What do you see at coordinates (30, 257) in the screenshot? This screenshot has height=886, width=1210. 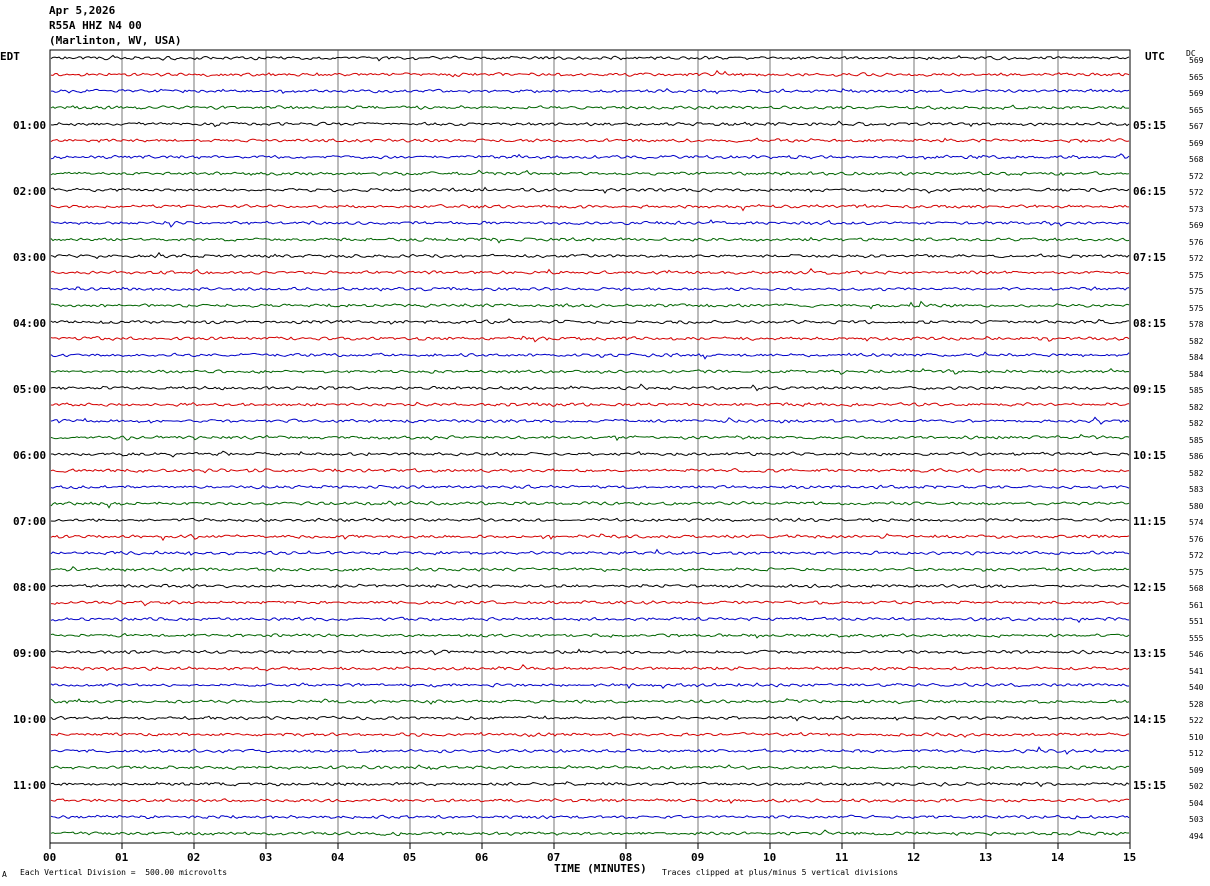 I see `left-hour-label: 03:00` at bounding box center [30, 257].